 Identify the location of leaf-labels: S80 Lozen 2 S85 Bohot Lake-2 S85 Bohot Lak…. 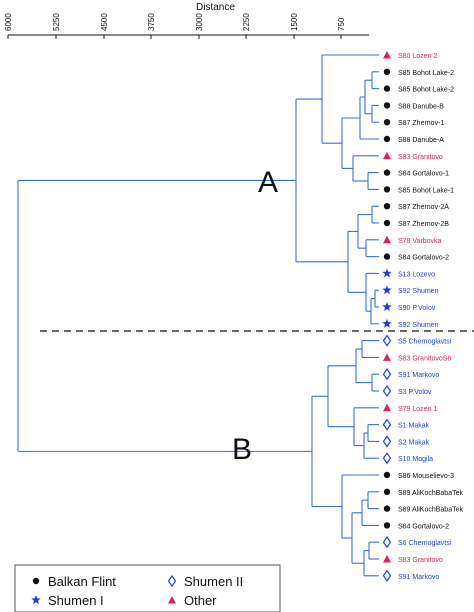
(422, 316).